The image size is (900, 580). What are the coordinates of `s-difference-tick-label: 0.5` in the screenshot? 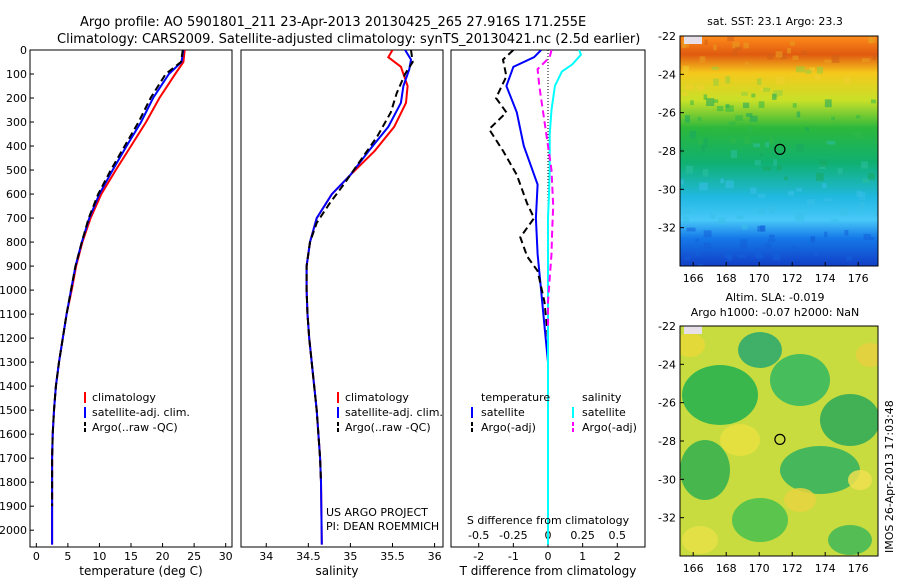 It's located at (618, 535).